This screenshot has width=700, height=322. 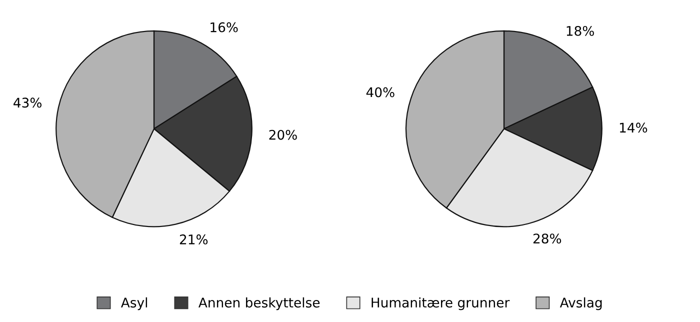 I want to click on data-label: 43%, so click(x=28, y=103).